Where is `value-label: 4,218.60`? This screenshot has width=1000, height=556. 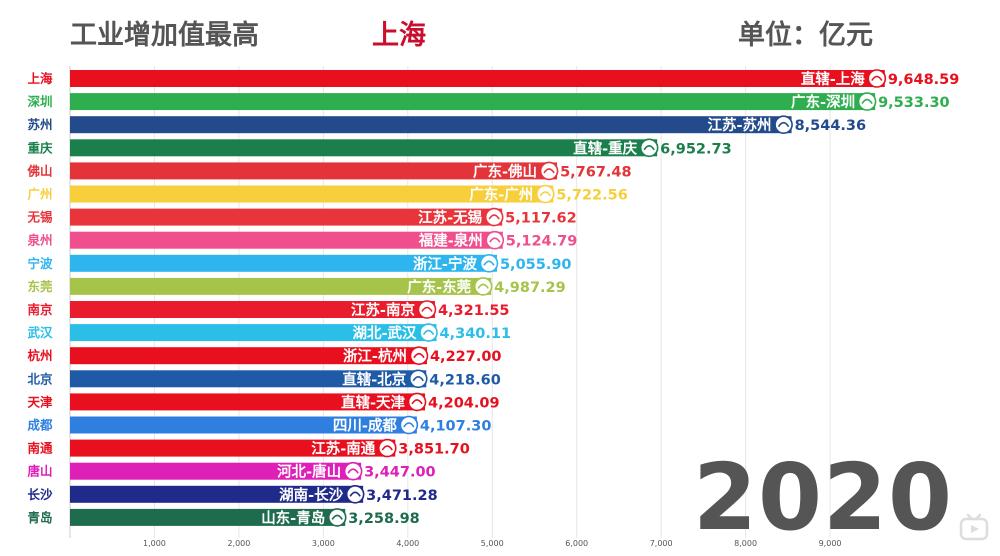 value-label: 4,218.60 is located at coordinates (465, 380).